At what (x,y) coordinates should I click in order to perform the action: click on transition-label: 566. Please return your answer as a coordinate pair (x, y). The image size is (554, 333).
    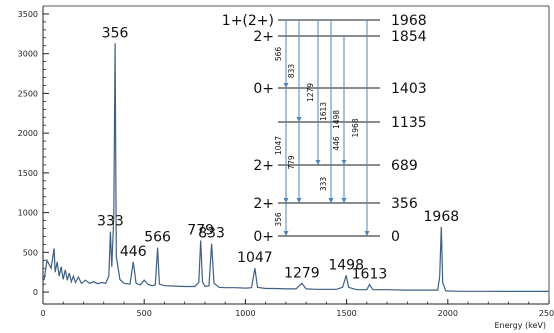
    Looking at the image, I should click on (278, 54).